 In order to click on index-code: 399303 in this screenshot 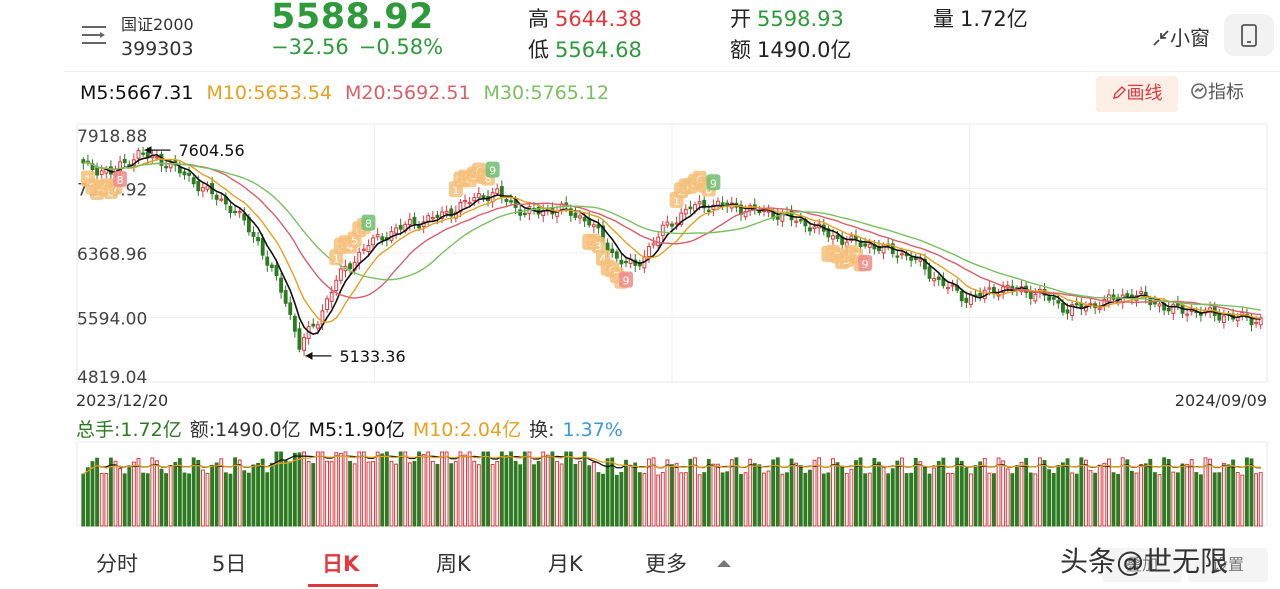, I will do `click(157, 49)`.